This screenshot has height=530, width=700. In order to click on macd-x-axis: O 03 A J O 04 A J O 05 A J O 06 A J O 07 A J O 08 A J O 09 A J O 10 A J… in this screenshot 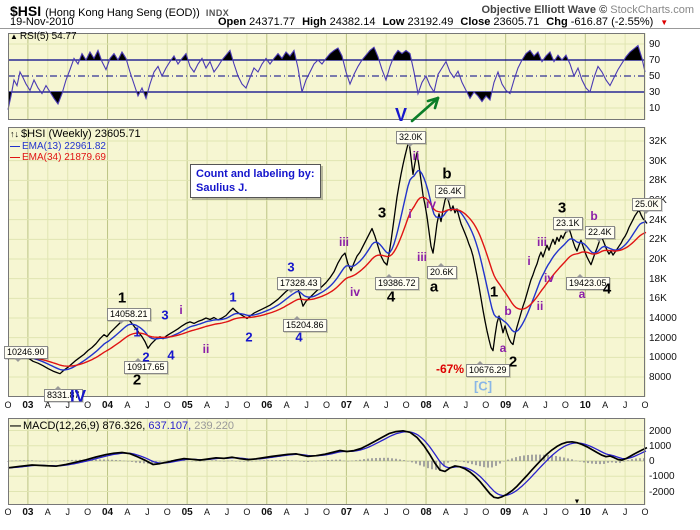, I will do `click(350, 513)`.